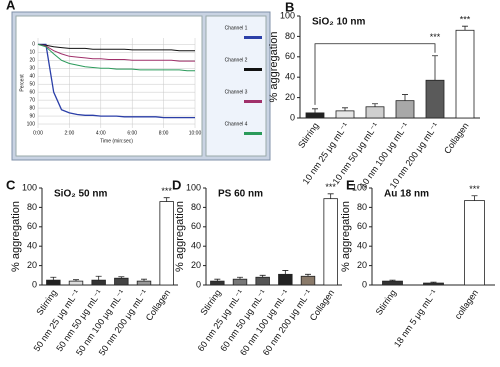 The width and height of the screenshot is (500, 367). I want to click on x-tick-label: 10:00, so click(195, 133).